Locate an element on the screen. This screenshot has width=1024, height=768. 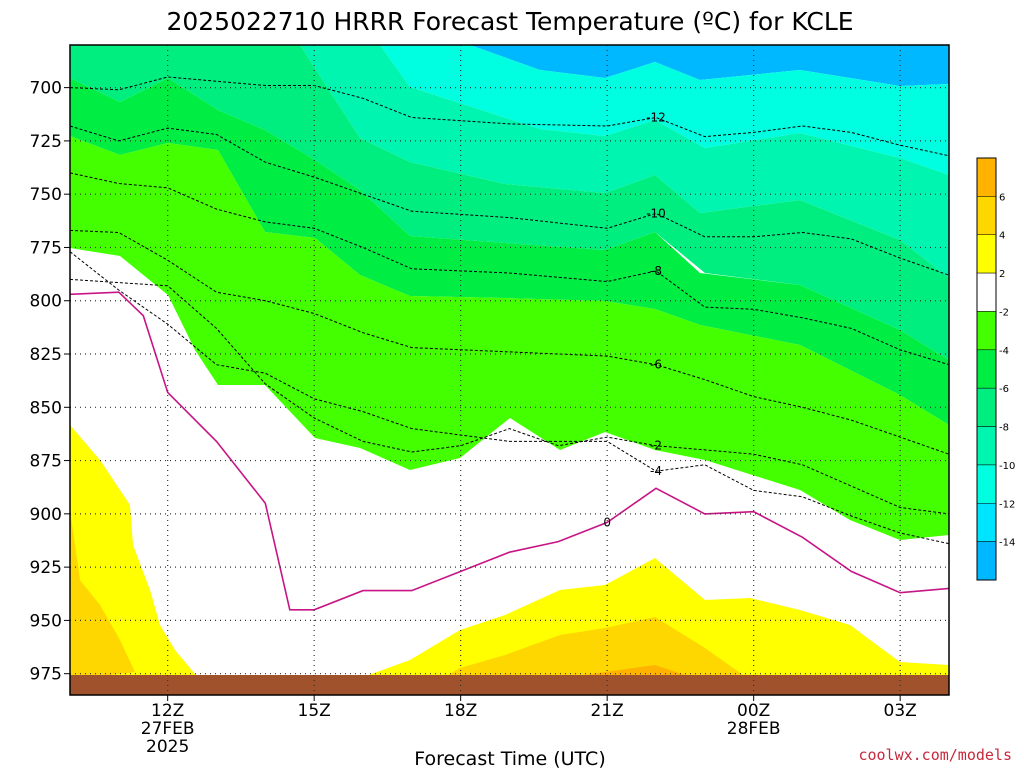
y-tick-label: 750 is located at coordinates (46, 195).